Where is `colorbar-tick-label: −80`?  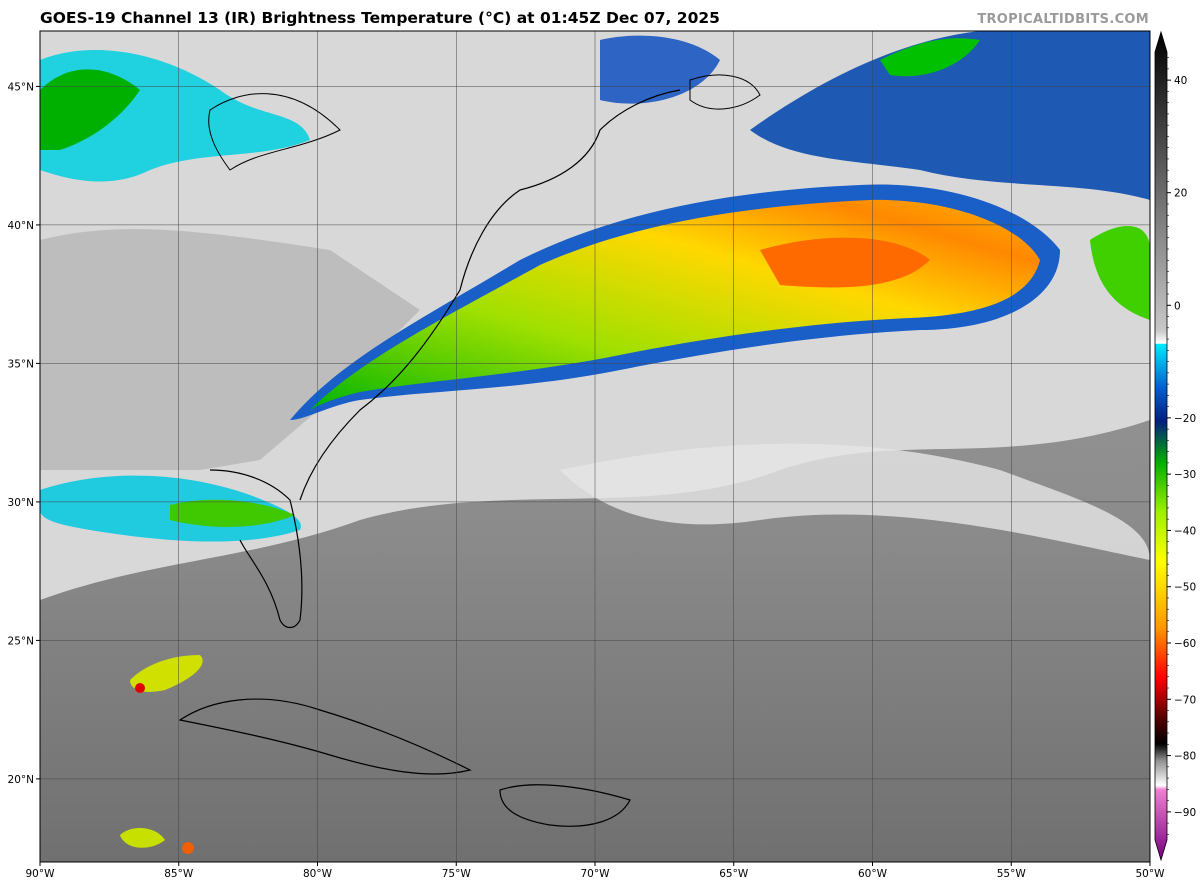 colorbar-tick-label: −80 is located at coordinates (1185, 757).